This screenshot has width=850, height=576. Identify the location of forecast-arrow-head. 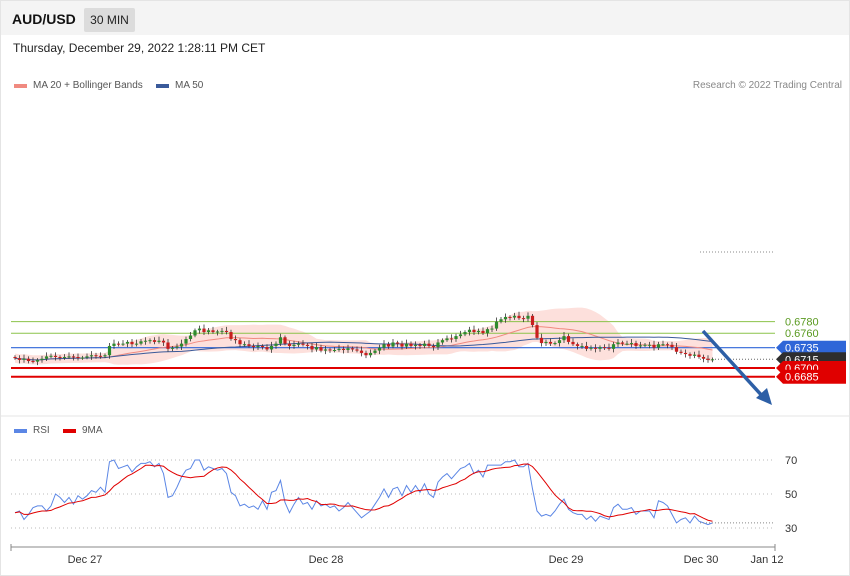
(764, 396).